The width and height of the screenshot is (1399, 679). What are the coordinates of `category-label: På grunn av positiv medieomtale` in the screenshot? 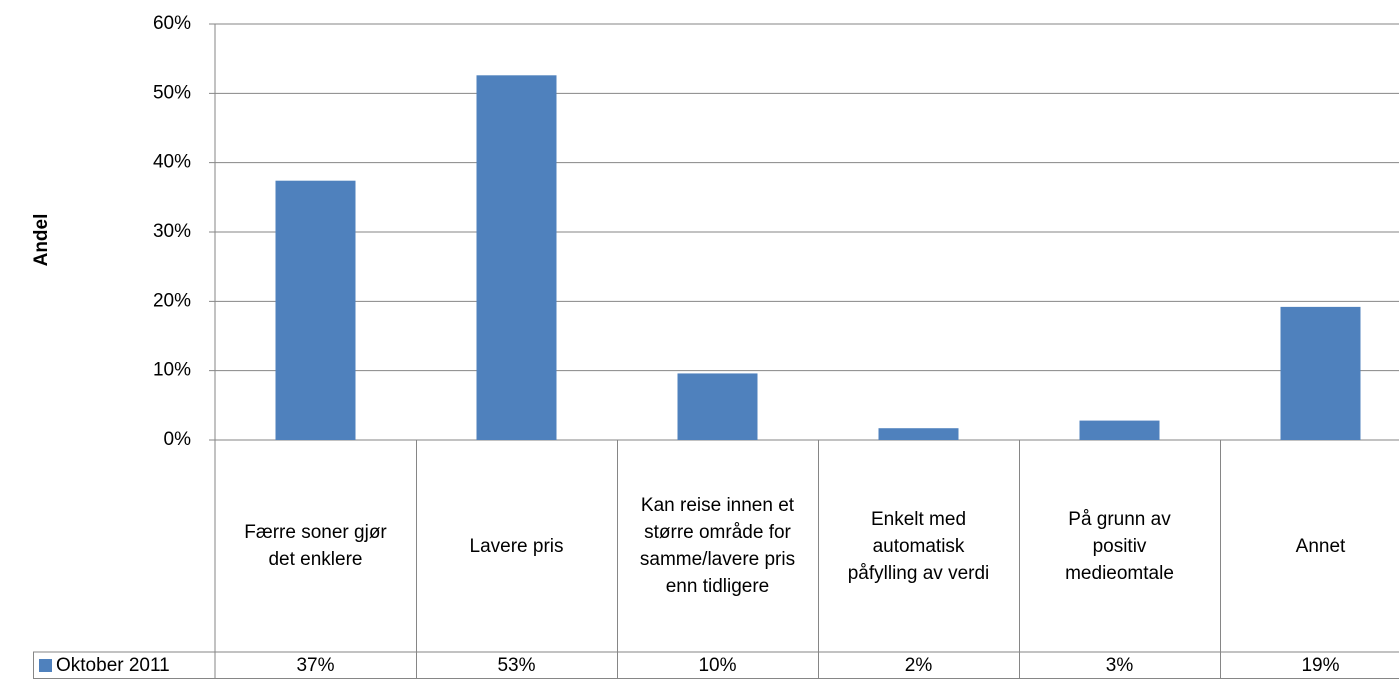 It's located at (1119, 546).